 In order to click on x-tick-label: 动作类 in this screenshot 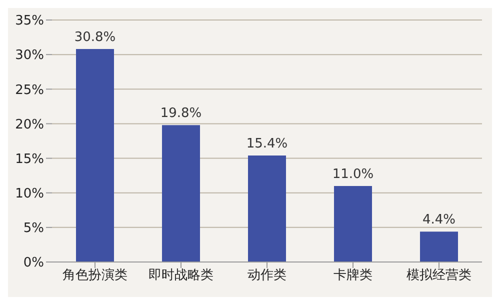, I will do `click(267, 276)`.